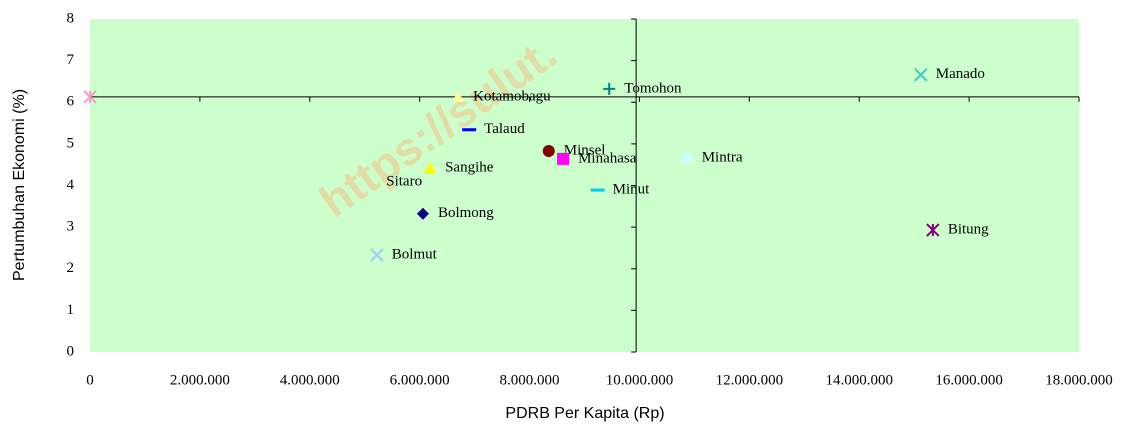  Describe the element at coordinates (71, 227) in the screenshot. I see `y-tick-label: 3` at that location.